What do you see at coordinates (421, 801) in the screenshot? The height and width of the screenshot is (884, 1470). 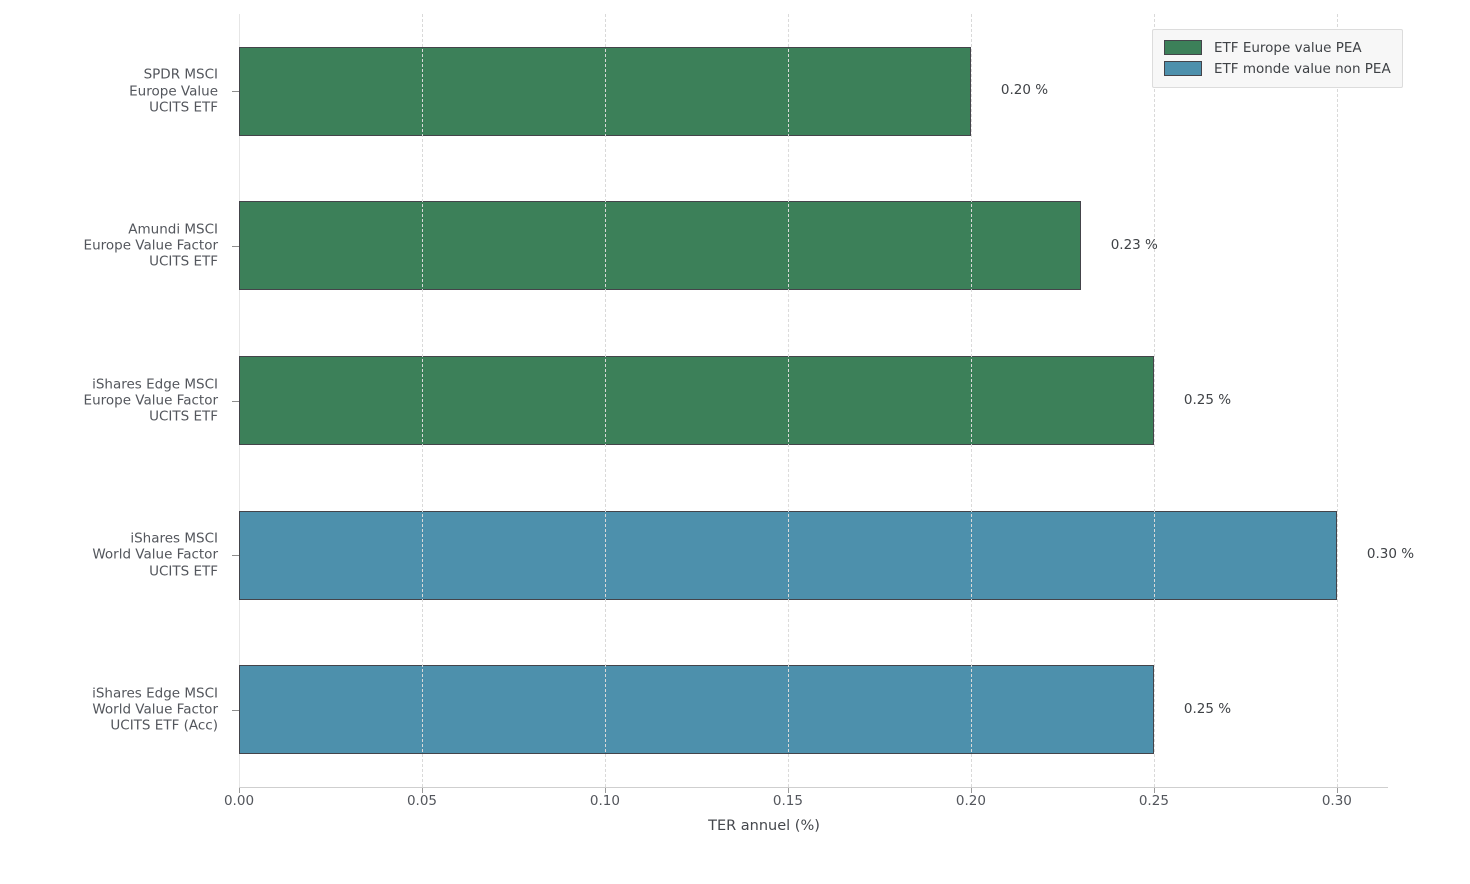 I see `x-axis-tick-label: 0.05` at bounding box center [421, 801].